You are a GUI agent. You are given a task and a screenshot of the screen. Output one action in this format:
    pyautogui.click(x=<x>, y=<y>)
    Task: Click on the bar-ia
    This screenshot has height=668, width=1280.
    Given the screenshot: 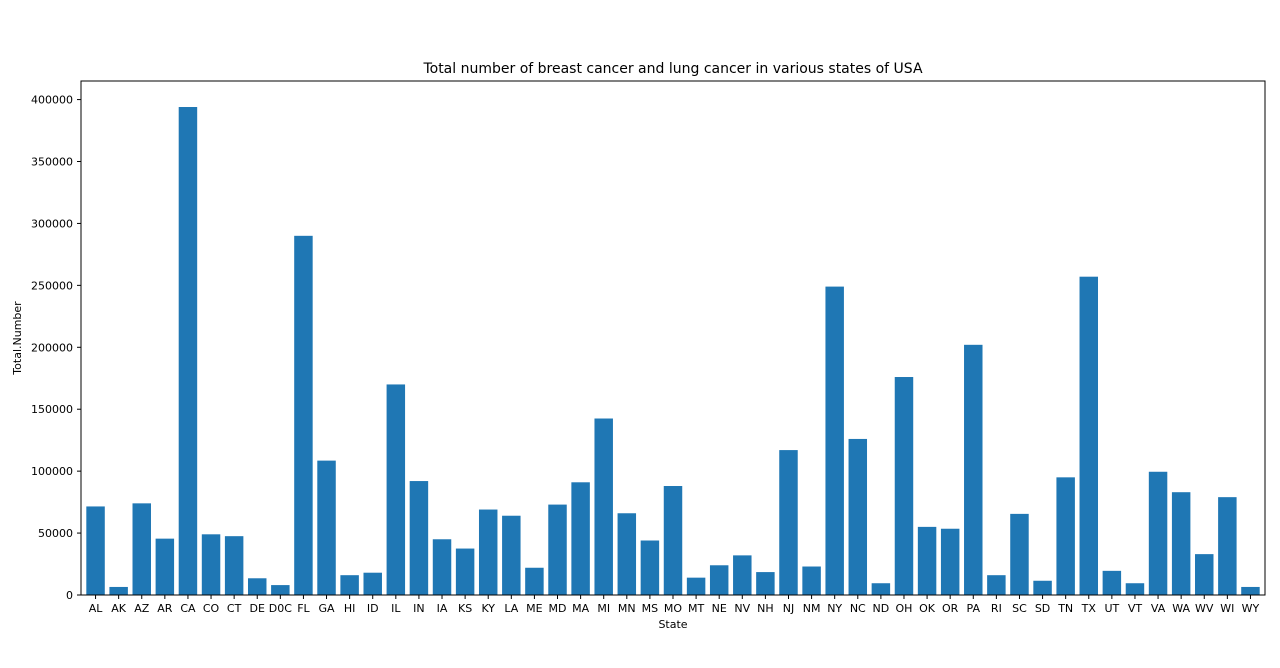 What is the action you would take?
    pyautogui.click(x=442, y=567)
    